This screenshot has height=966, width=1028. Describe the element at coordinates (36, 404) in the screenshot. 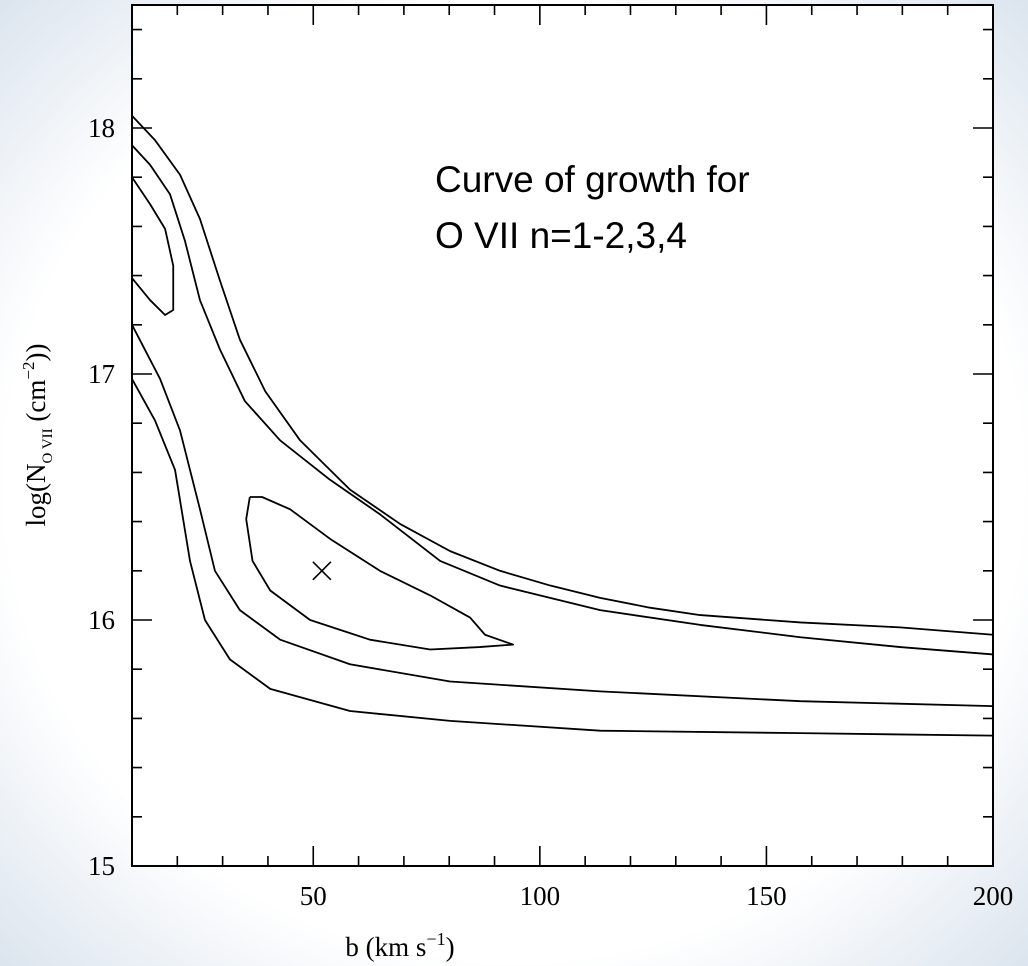

I see `y-label-part: (cm` at that location.